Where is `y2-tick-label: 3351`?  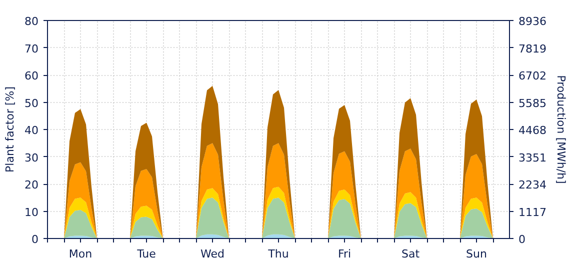 y2-tick-label: 3351 is located at coordinates (532, 157).